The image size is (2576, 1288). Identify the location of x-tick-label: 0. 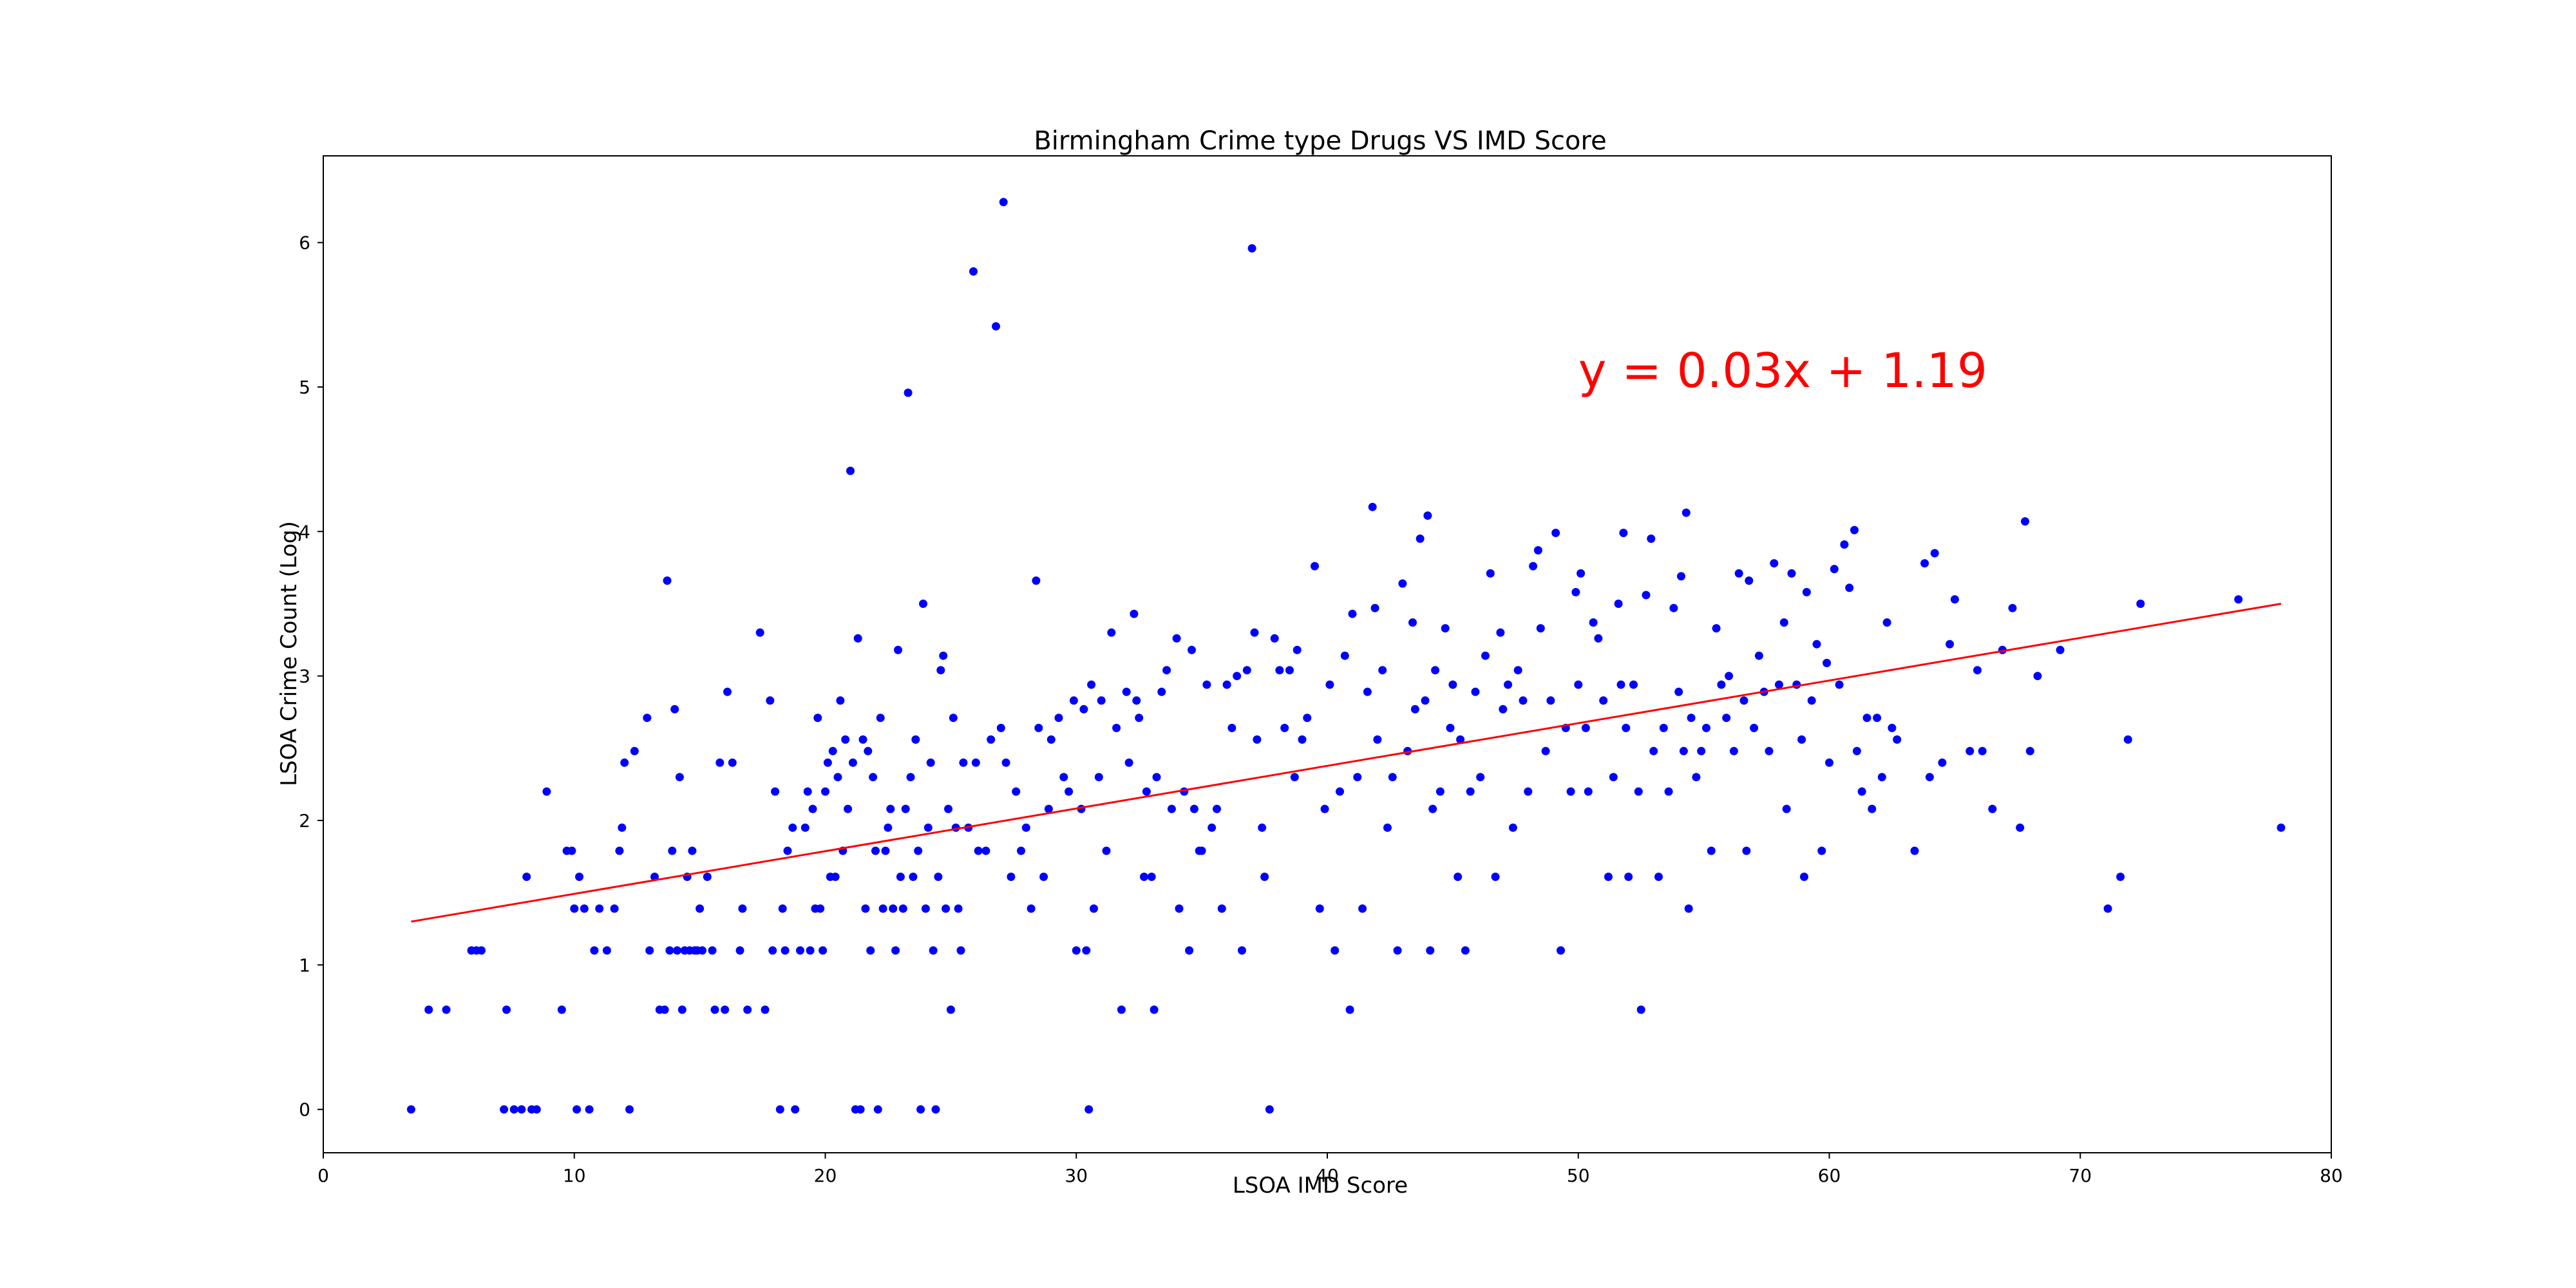
(323, 1175).